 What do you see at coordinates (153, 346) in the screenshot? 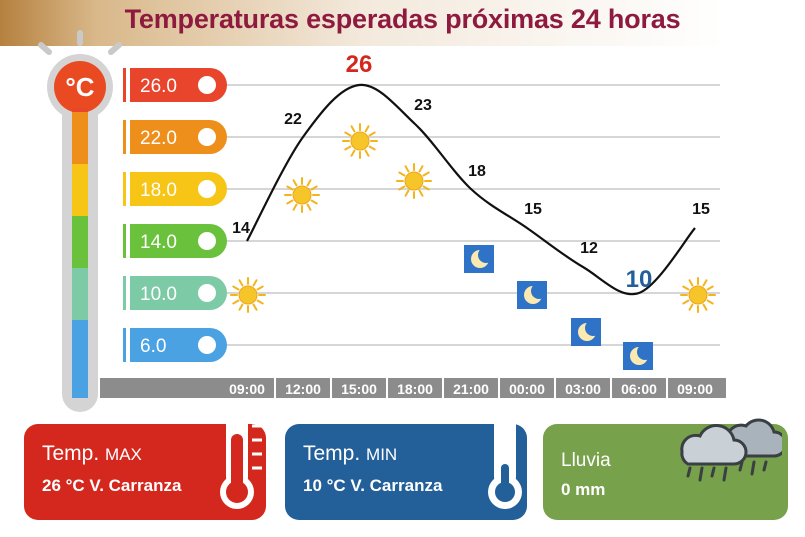
I see `scale-label: 6.0` at bounding box center [153, 346].